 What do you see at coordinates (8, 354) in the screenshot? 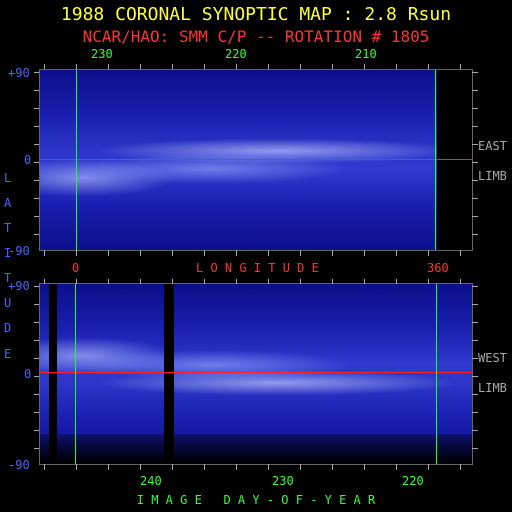
I see `latitude-letter: E` at bounding box center [8, 354].